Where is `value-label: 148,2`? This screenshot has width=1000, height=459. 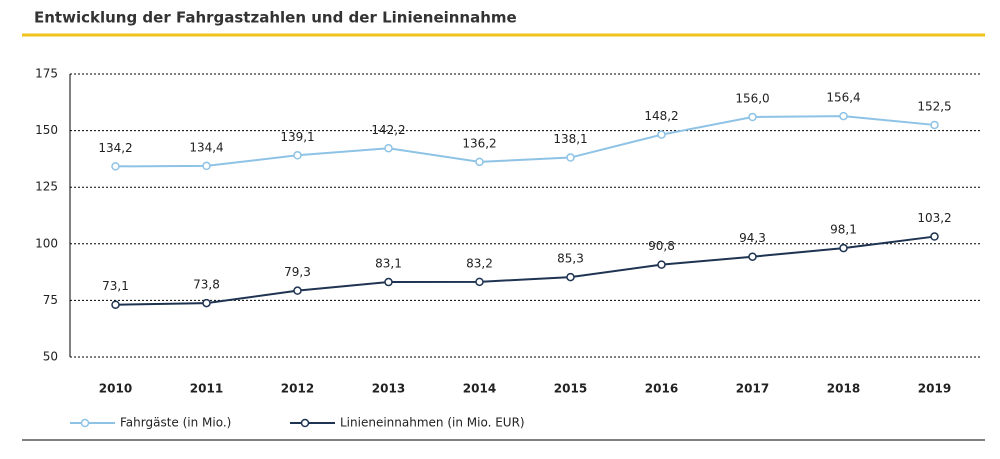
value-label: 148,2 is located at coordinates (661, 116).